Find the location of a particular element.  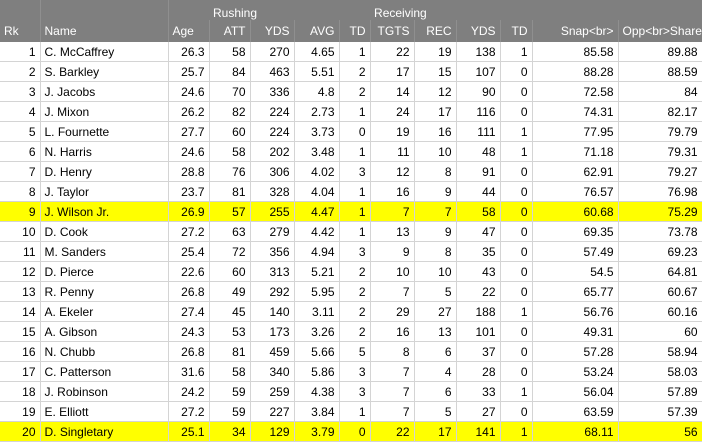

age-cell: 31.6 is located at coordinates (189, 371).